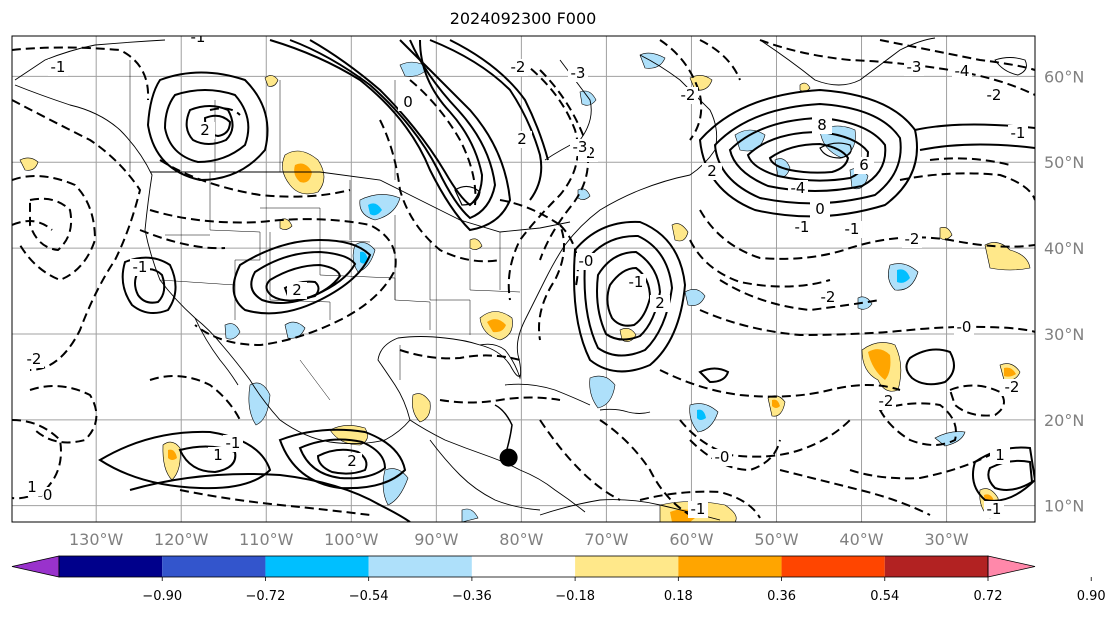  I want to click on longitude-label: 70°W, so click(606, 539).